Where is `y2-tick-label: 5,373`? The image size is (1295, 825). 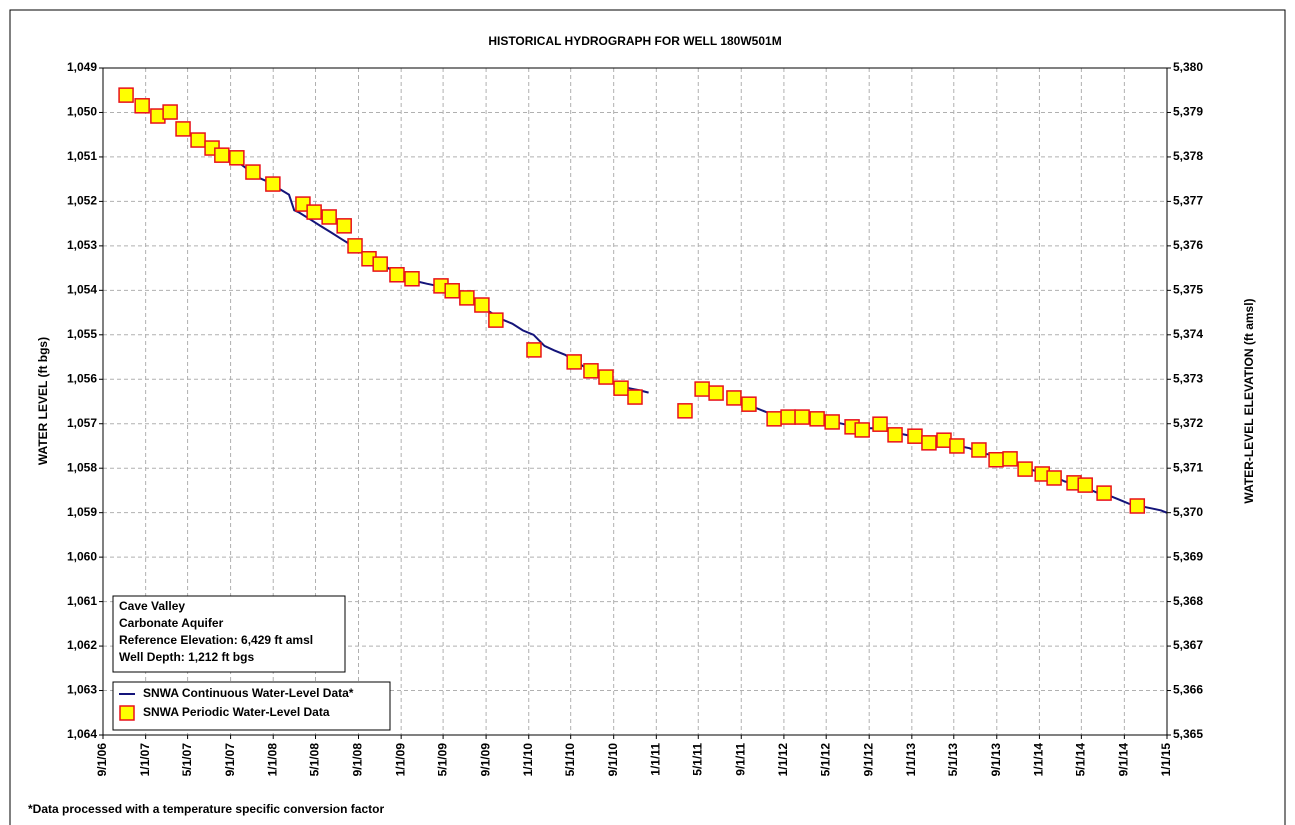 y2-tick-label: 5,373 is located at coordinates (1188, 378).